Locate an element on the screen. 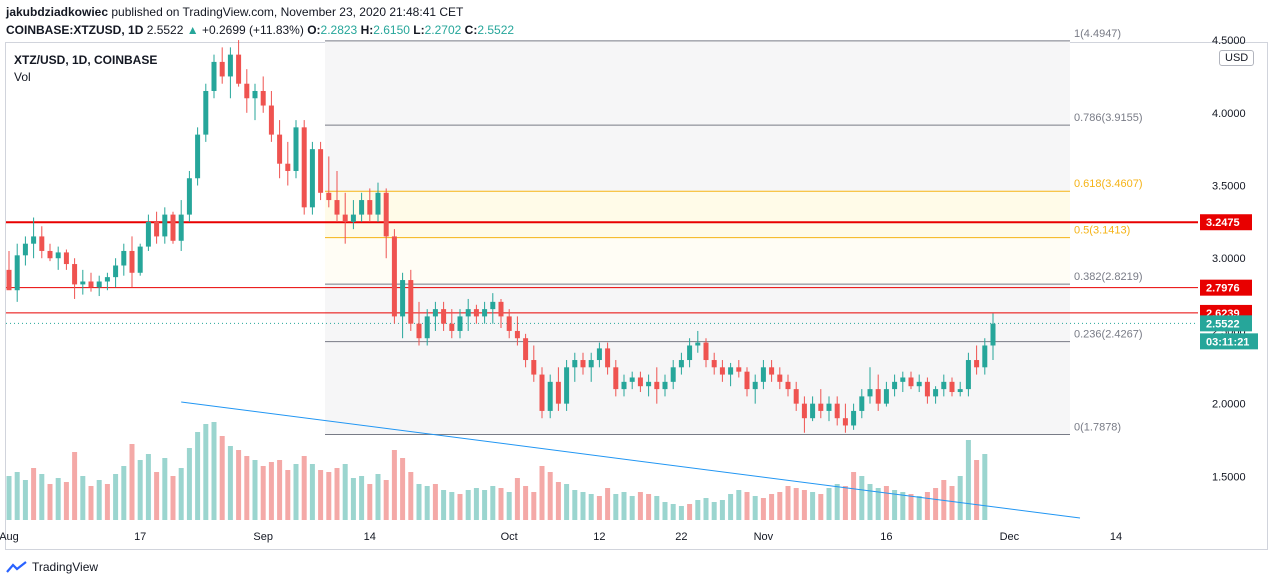 The height and width of the screenshot is (586, 1274). high-label: H: is located at coordinates (367, 30).